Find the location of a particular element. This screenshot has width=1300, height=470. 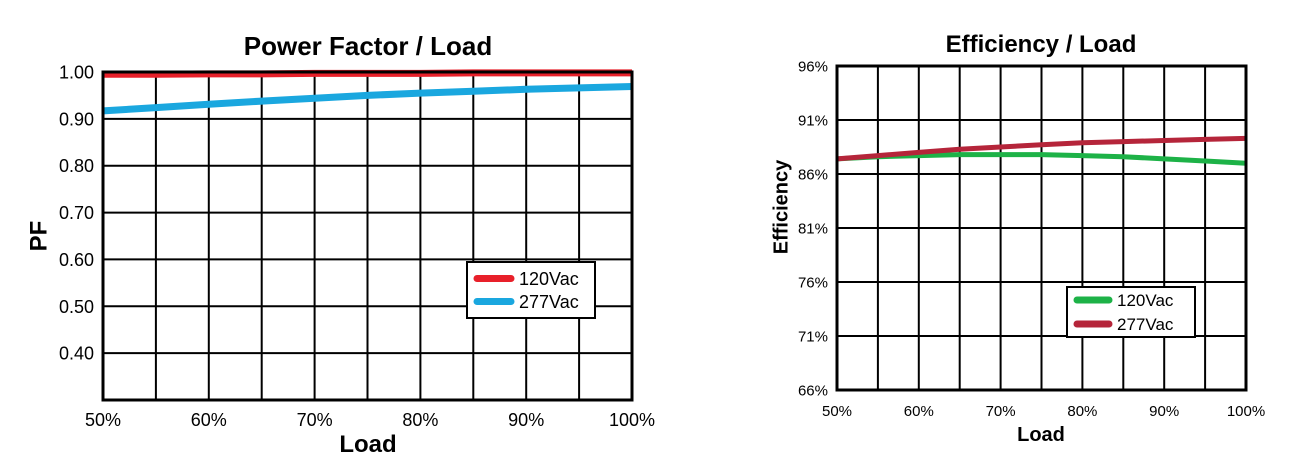

y-axis-label: Efficiency is located at coordinates (781, 206).